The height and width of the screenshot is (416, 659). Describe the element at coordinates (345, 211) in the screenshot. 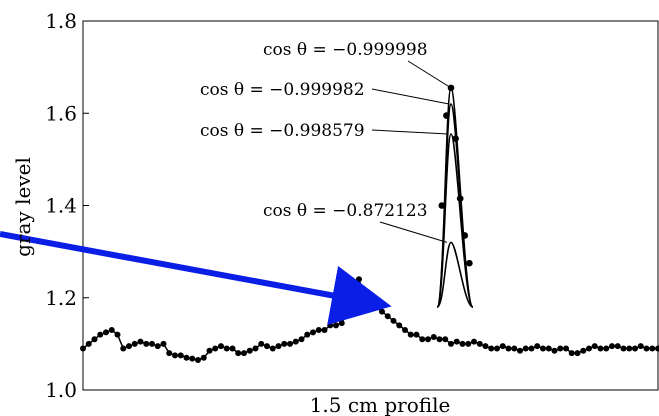

I see `peak-annotation-label: cos θ = −0.872123` at that location.